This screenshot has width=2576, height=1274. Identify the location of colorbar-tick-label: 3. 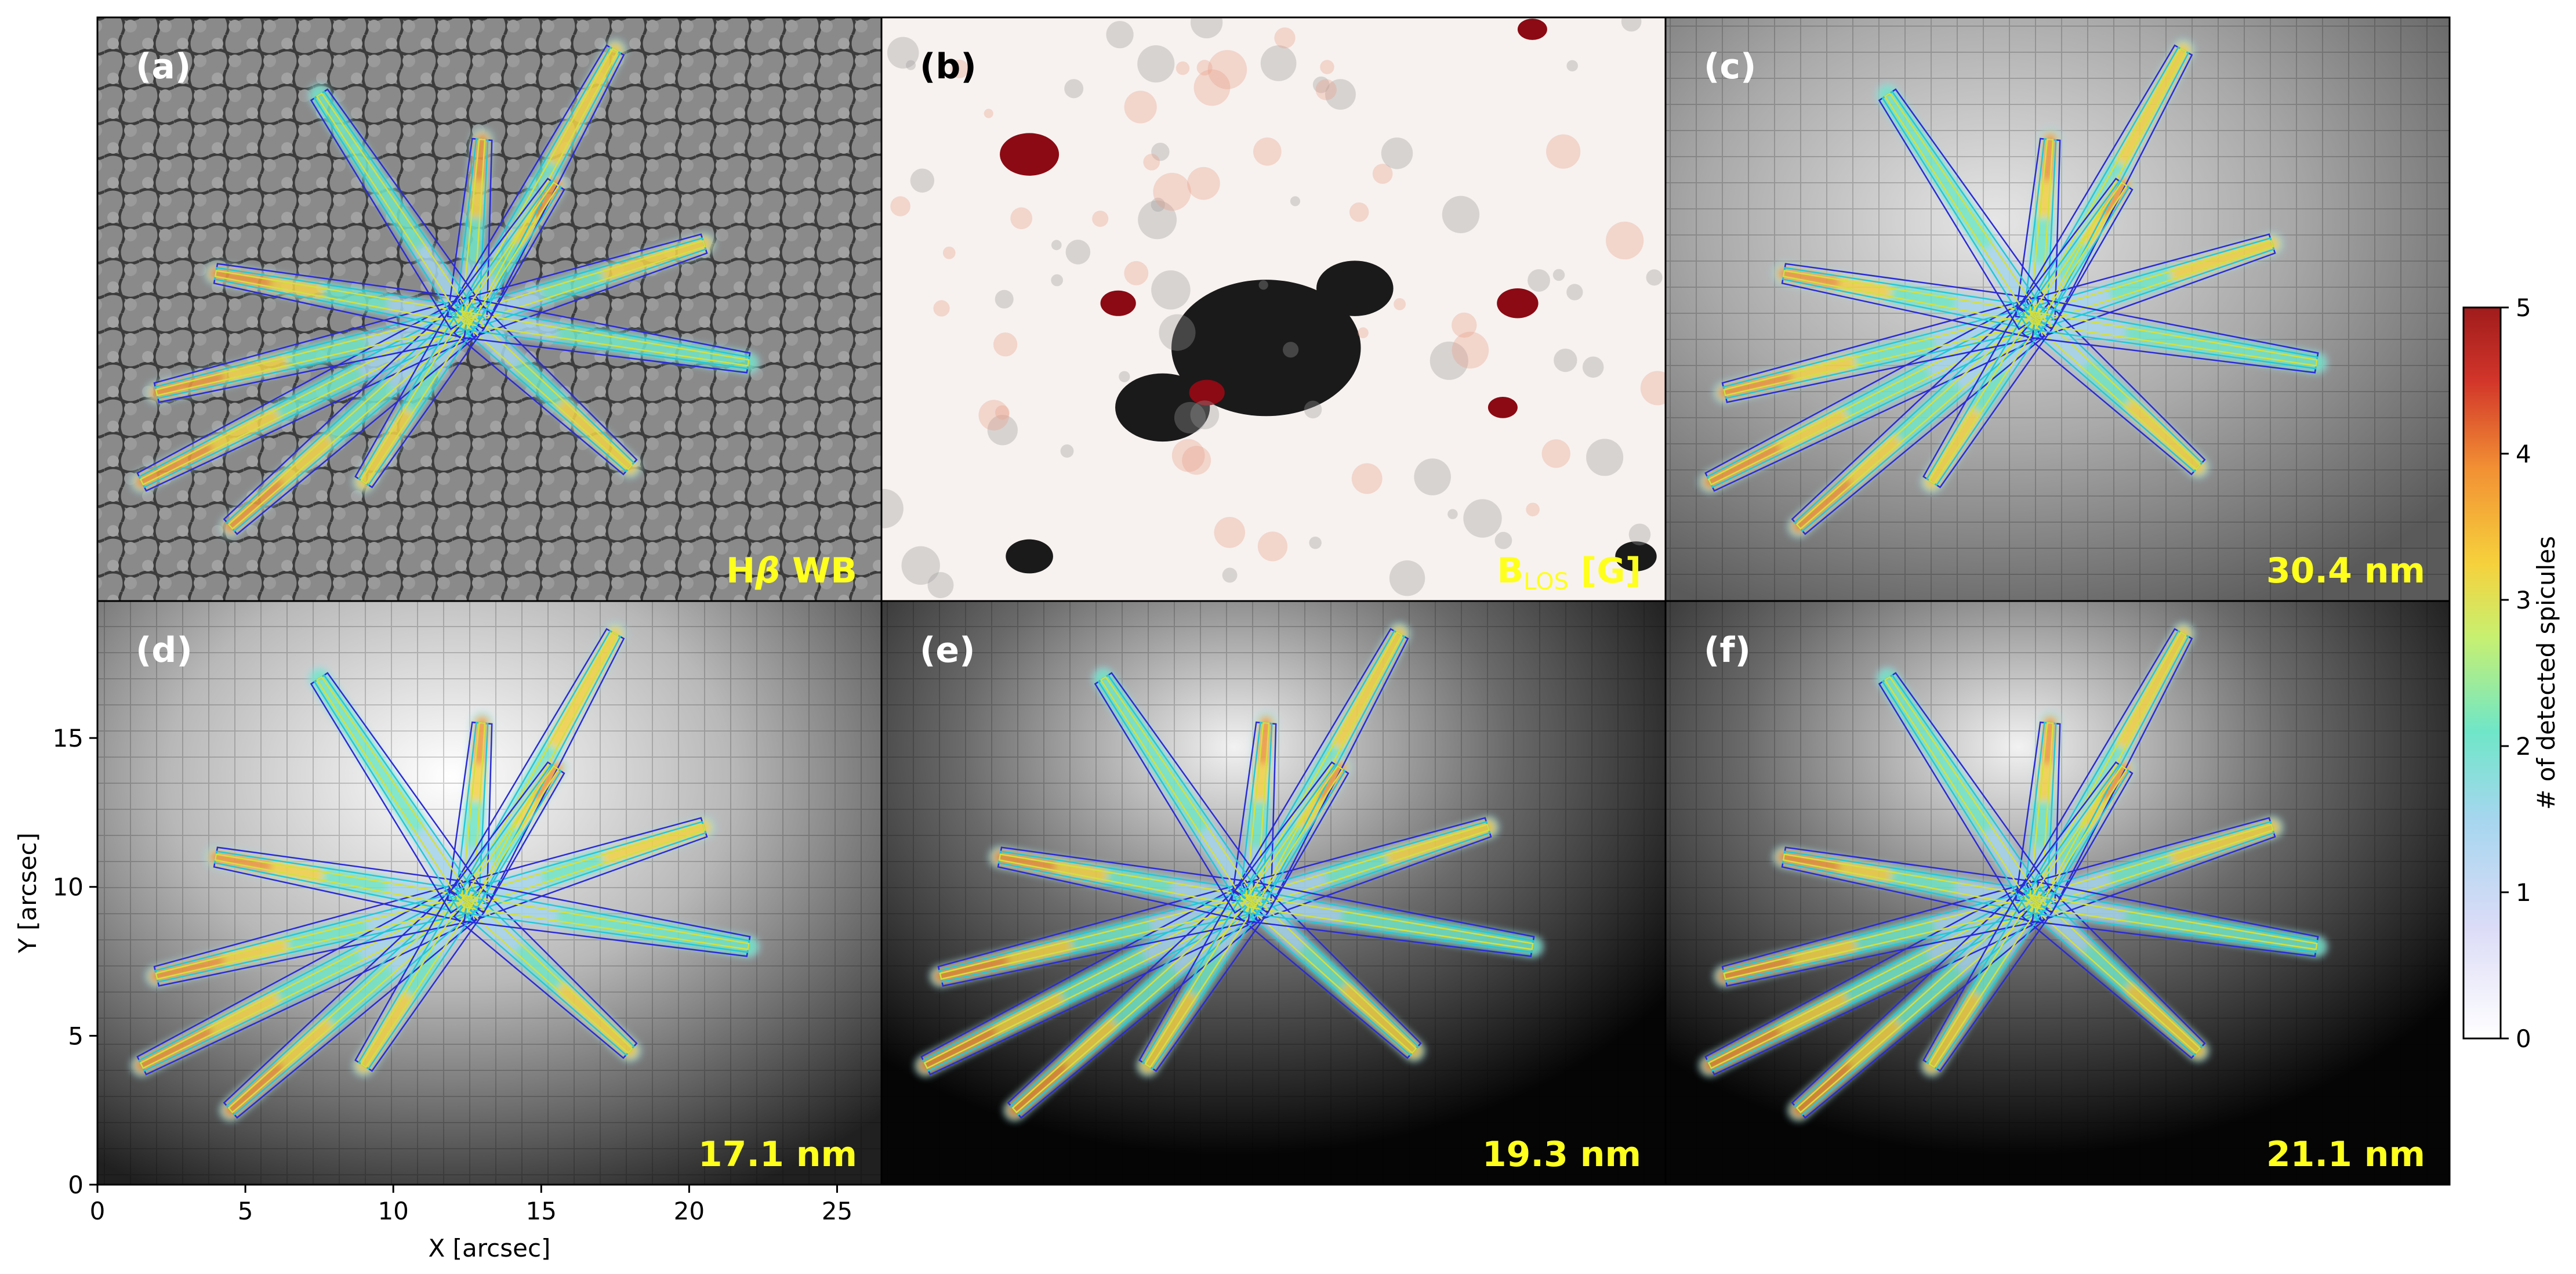
(2523, 600).